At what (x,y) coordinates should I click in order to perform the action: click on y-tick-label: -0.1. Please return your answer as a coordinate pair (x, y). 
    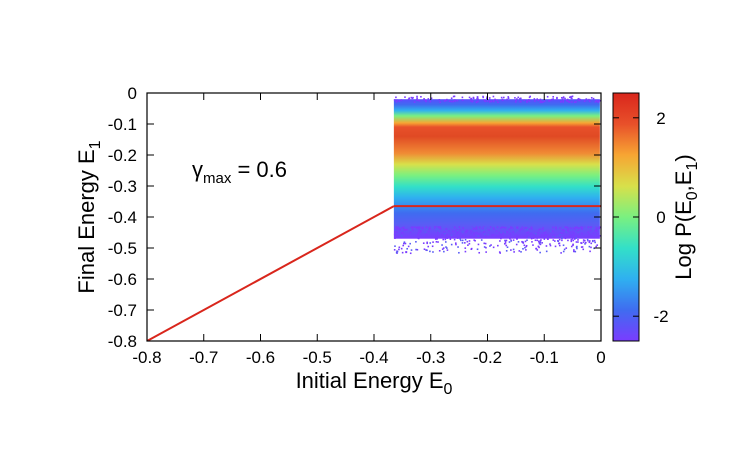
    Looking at the image, I should click on (122, 124).